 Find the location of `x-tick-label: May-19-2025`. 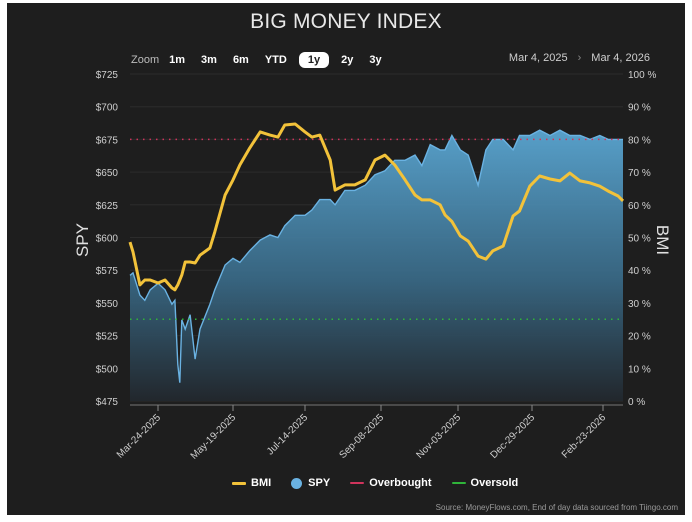

x-tick-label: May-19-2025 is located at coordinates (214, 437).